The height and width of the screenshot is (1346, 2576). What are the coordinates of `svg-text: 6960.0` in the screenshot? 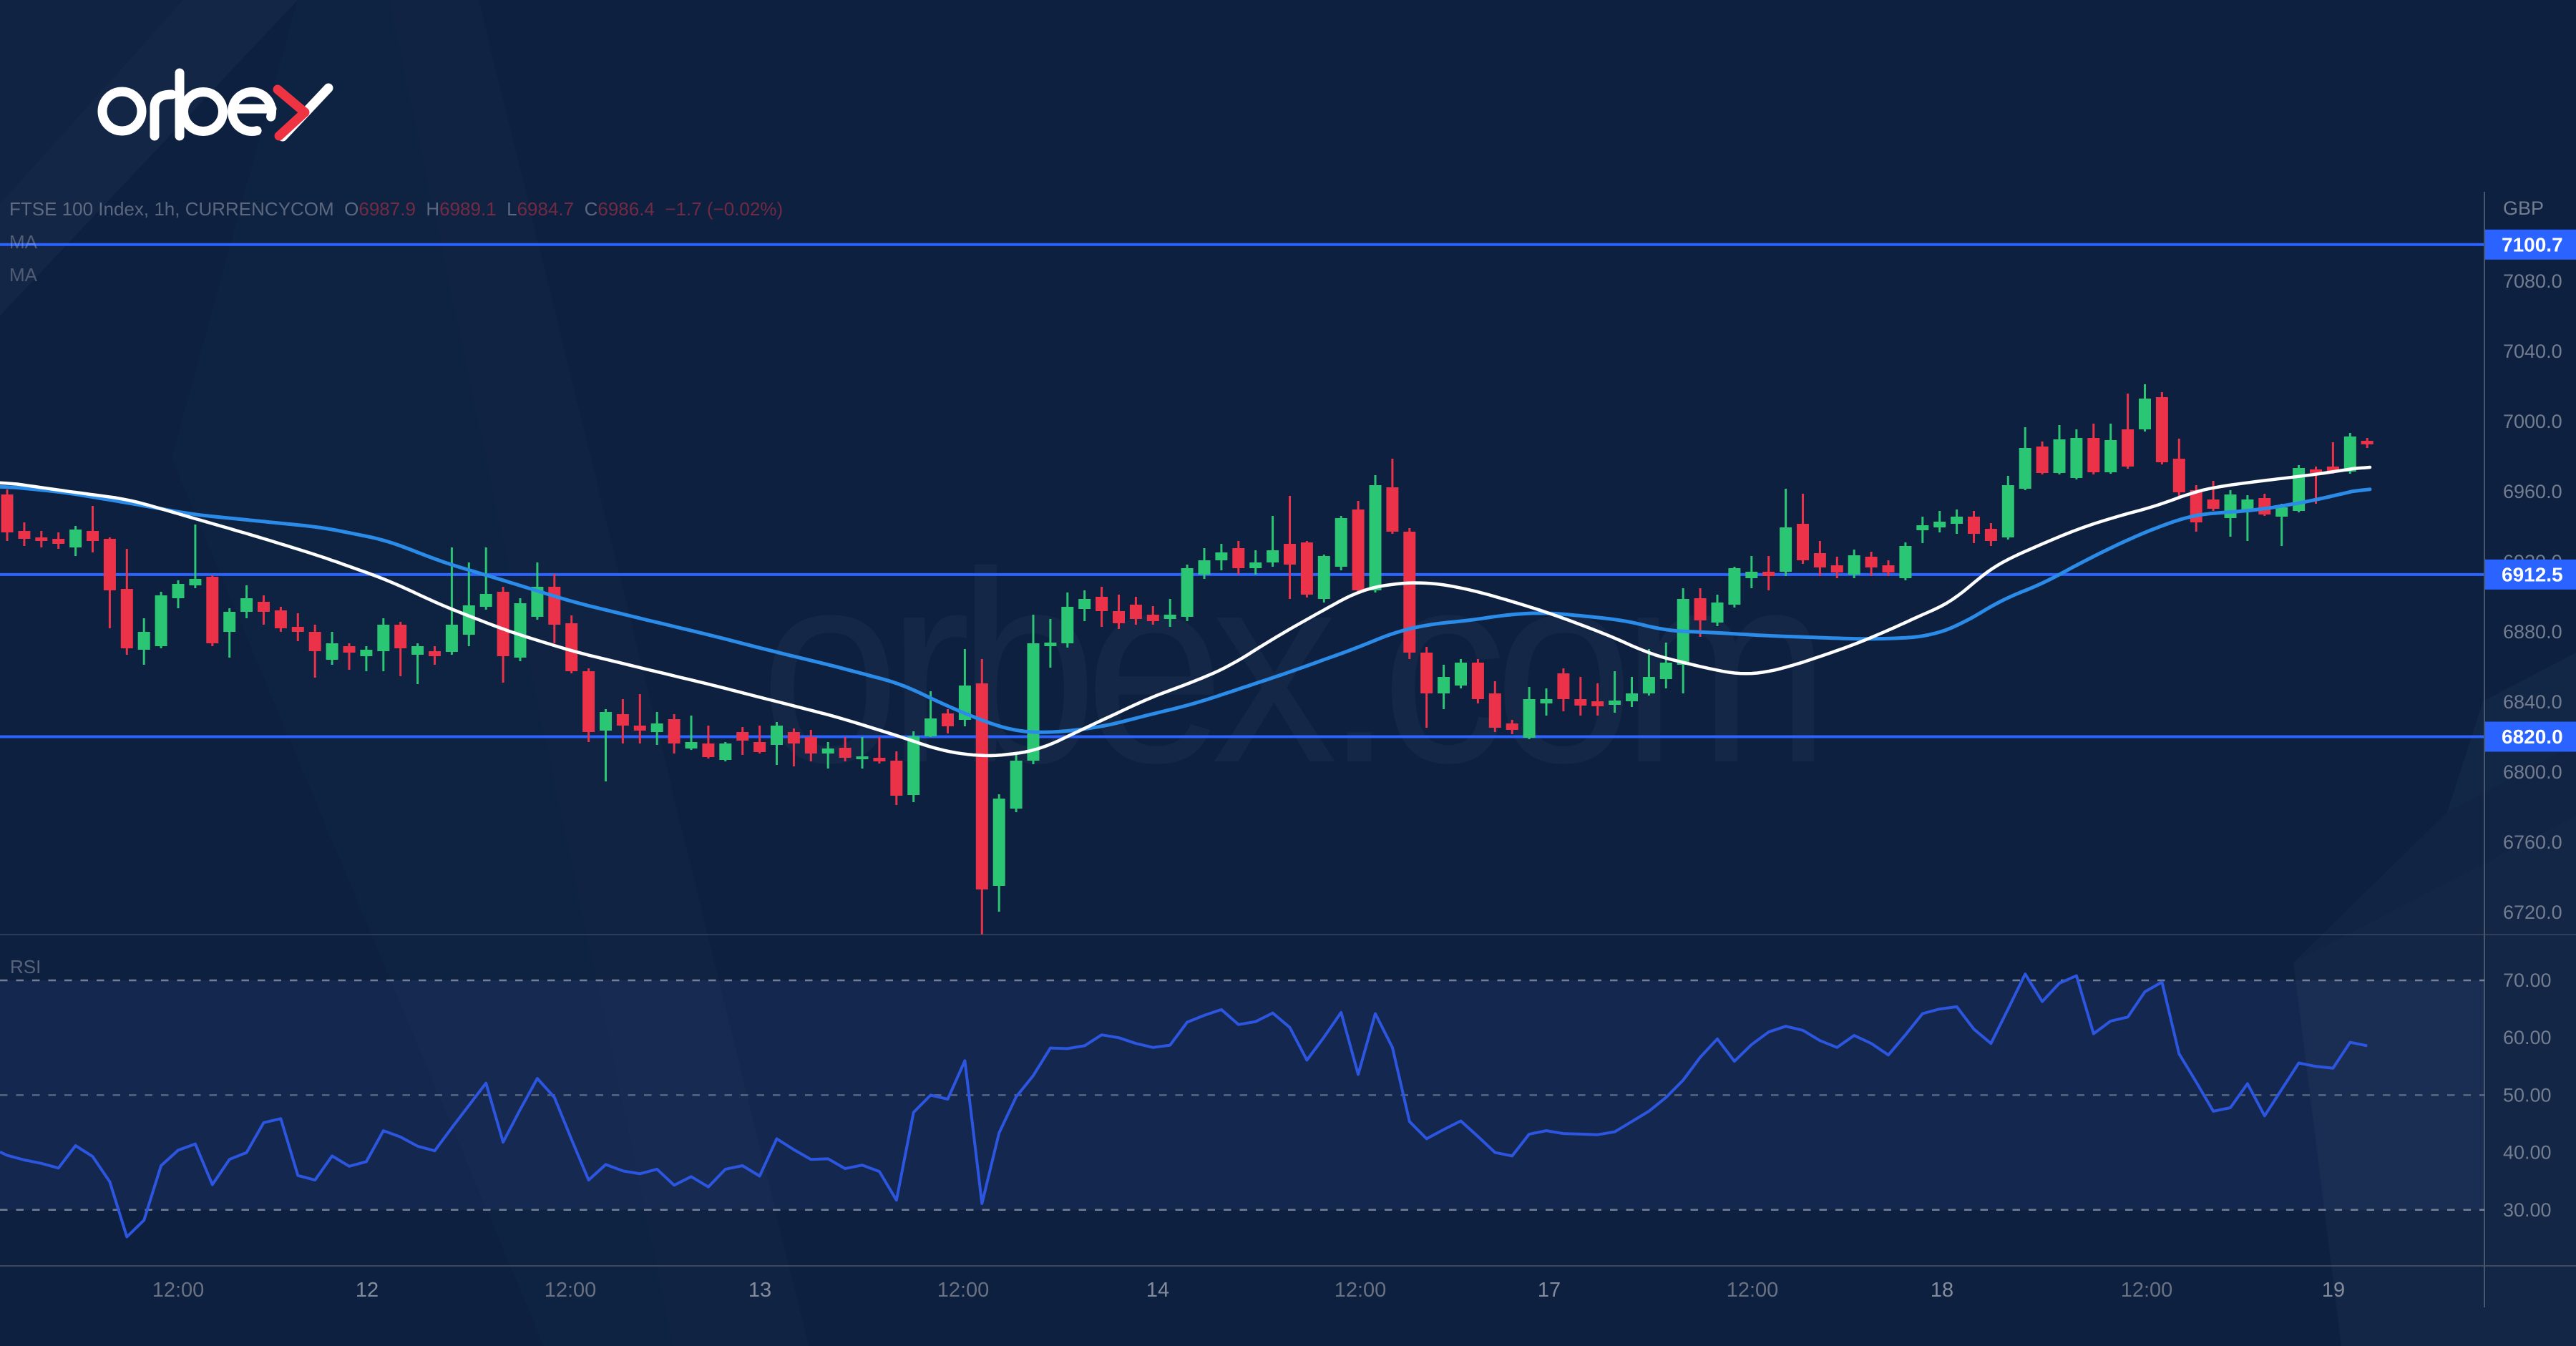 It's located at (2532, 491).